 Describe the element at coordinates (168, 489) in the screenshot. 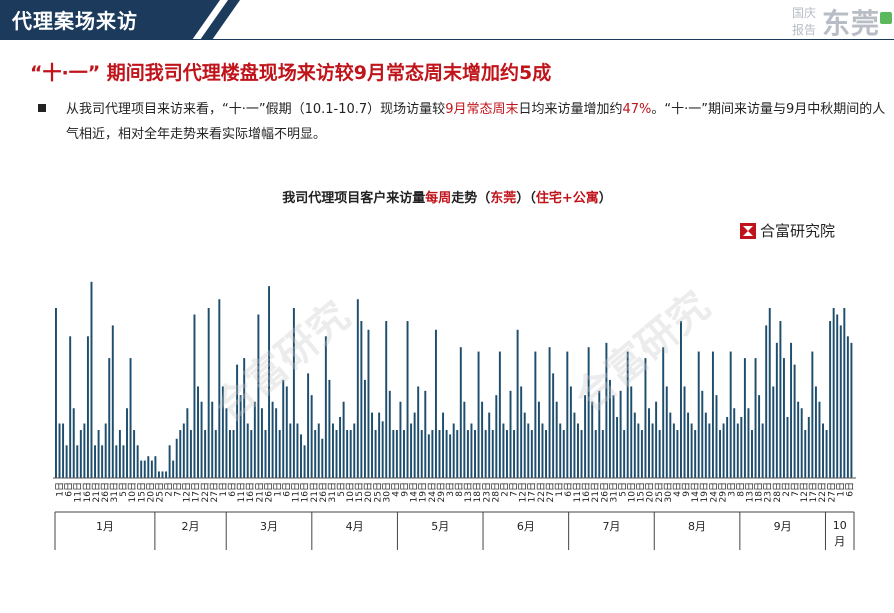

I see `week-tick-label: 2日` at that location.